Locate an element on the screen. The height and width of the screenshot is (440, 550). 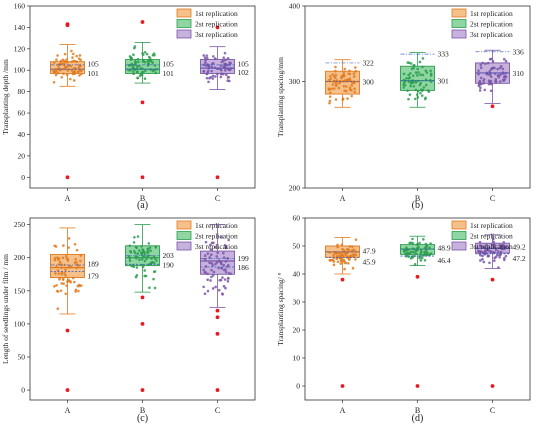
y-tick-label: 50 is located at coordinates (297, 246).